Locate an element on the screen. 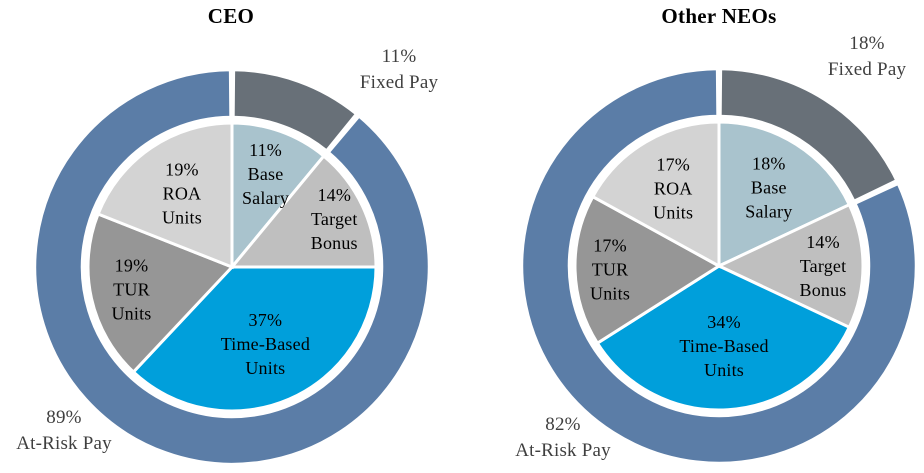  fixed-pay-pct: 18% is located at coordinates (867, 43).